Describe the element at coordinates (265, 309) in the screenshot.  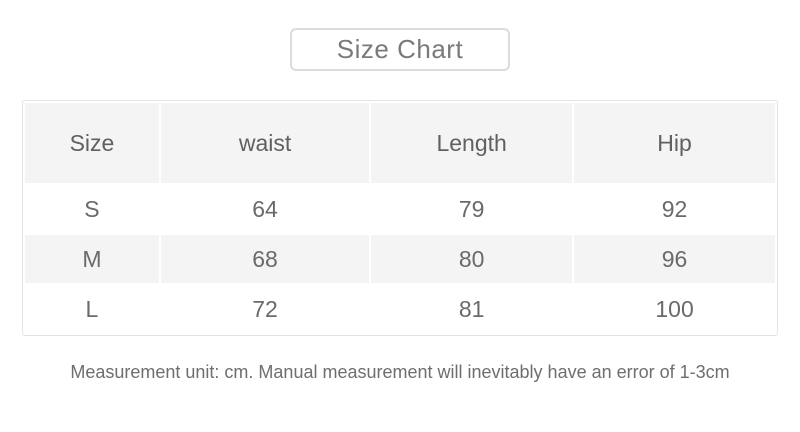
I see `waist-value-cell: 72` at that location.